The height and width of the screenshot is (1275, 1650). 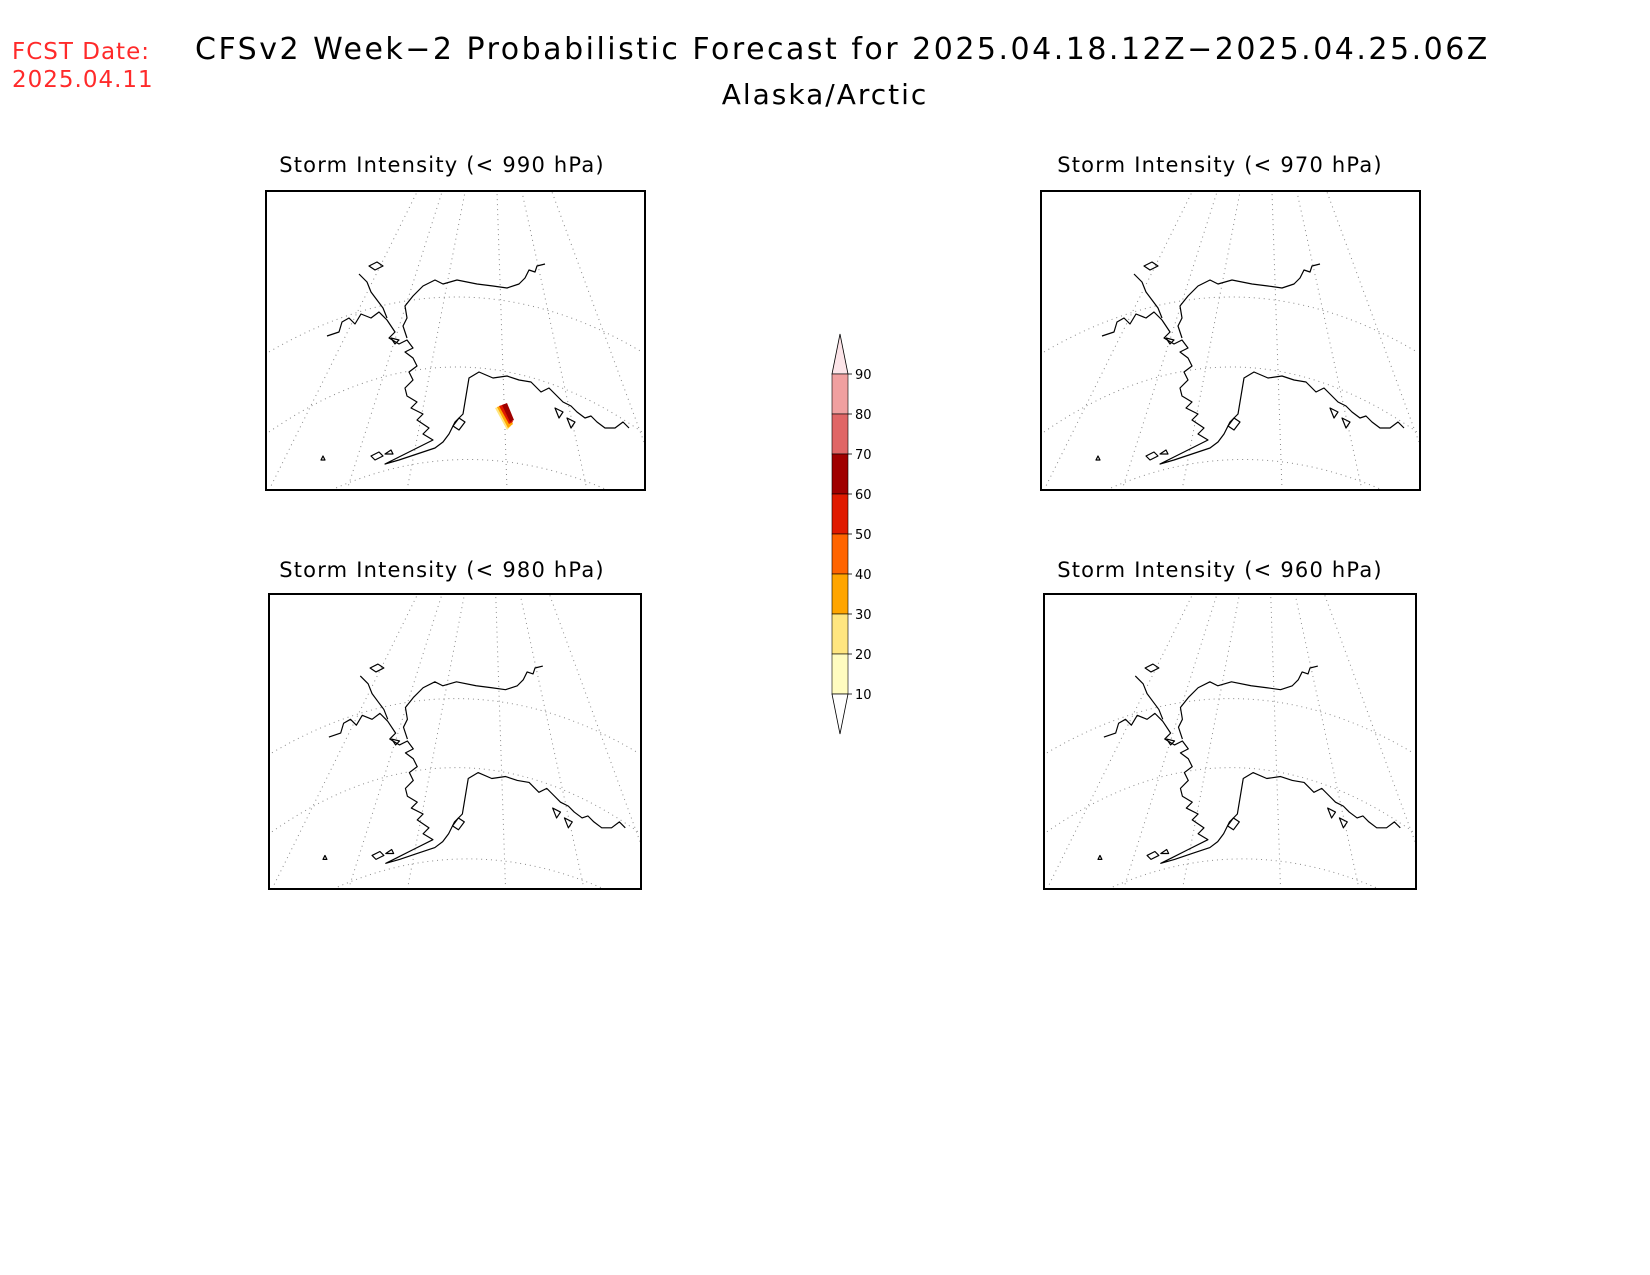 I want to click on colorbar-tick-label: 40, so click(x=863, y=575).